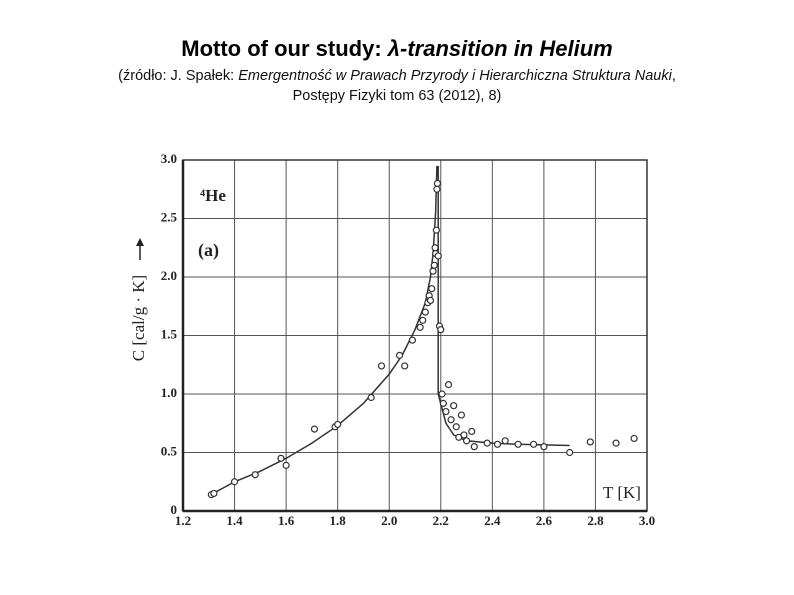 The height and width of the screenshot is (595, 794). What do you see at coordinates (140, 242) in the screenshot?
I see `axis-arrow-head` at bounding box center [140, 242].